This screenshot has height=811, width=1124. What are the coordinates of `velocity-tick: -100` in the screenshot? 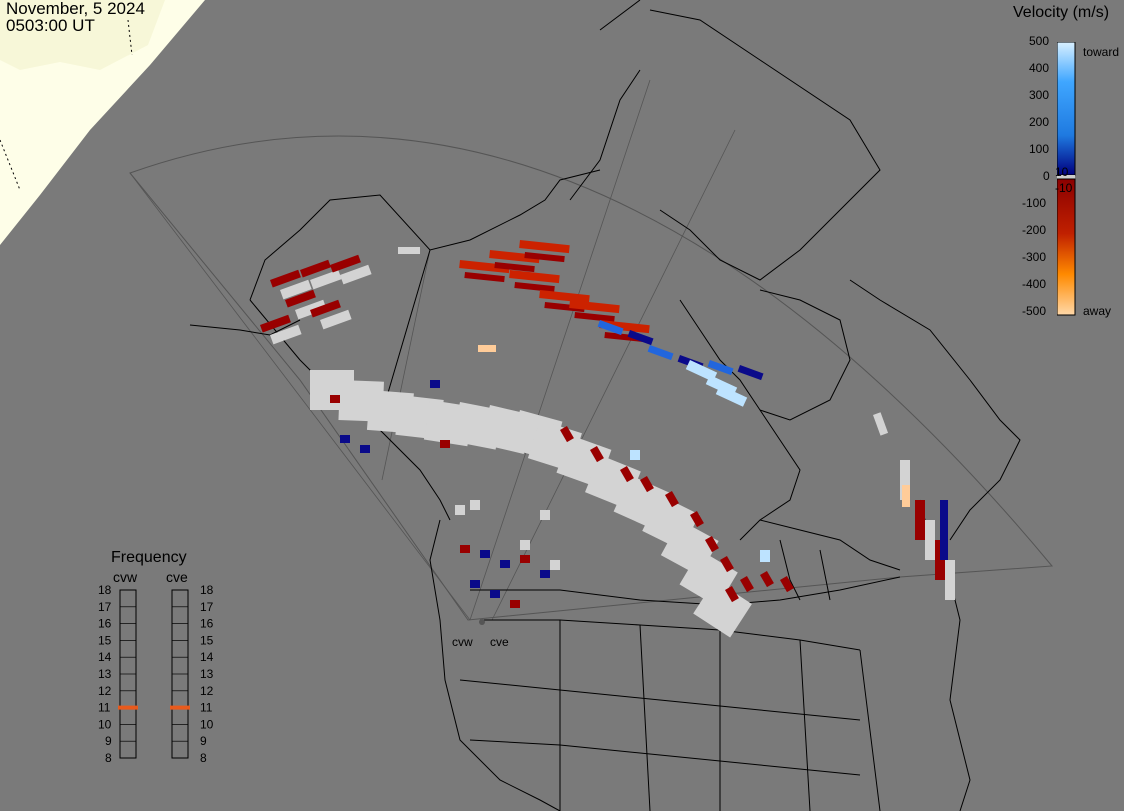 It's located at (1034, 203).